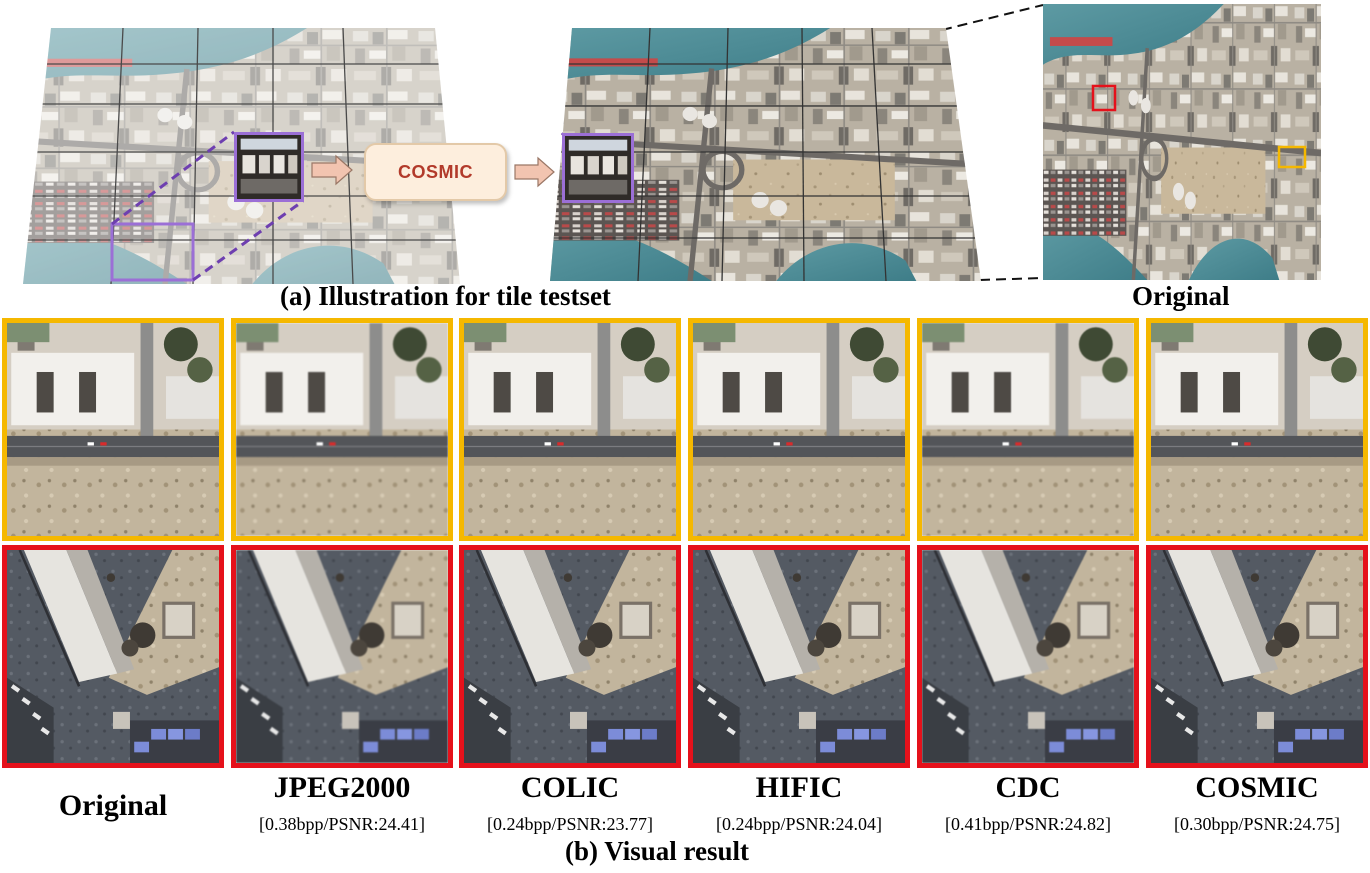 Image resolution: width=1370 pixels, height=873 pixels. What do you see at coordinates (1028, 656) in the screenshot?
I see `crop-red-cdc` at bounding box center [1028, 656].